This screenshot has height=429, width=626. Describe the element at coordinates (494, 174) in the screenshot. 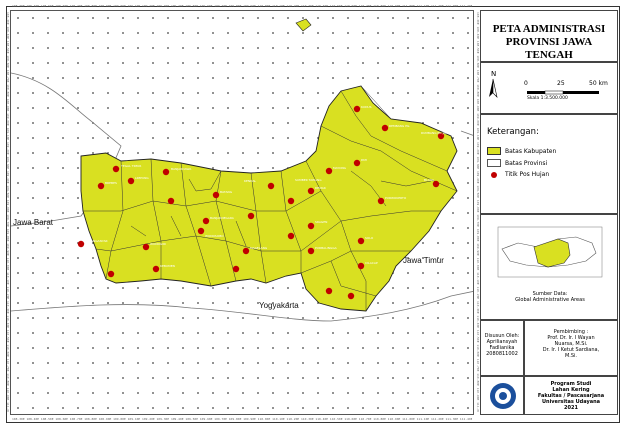

I see `rain-station-dot-icon` at that location.